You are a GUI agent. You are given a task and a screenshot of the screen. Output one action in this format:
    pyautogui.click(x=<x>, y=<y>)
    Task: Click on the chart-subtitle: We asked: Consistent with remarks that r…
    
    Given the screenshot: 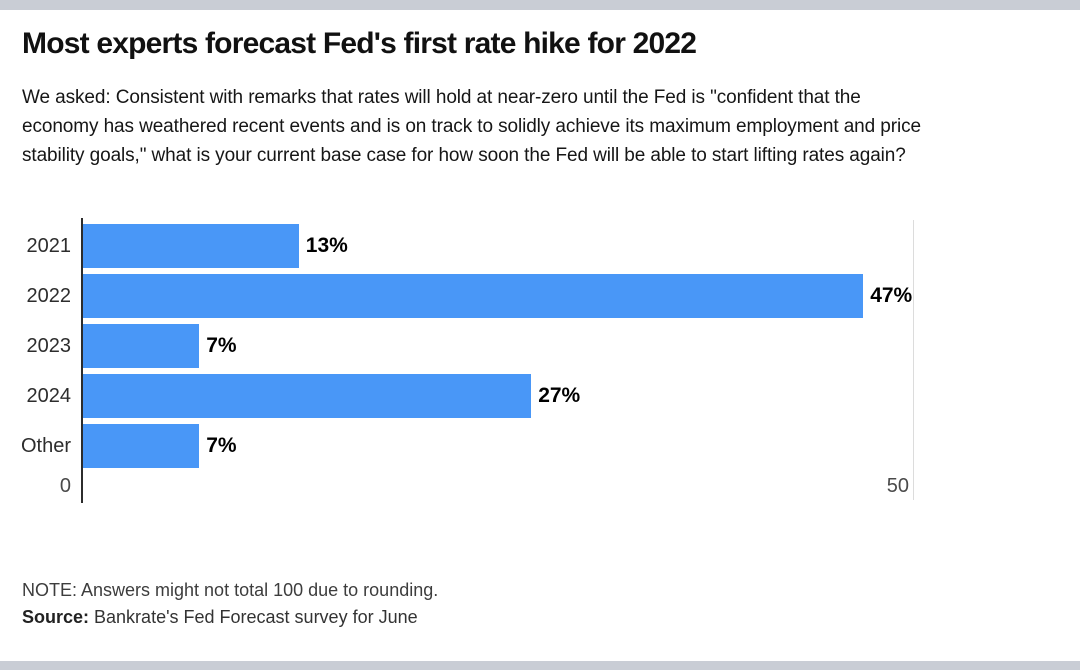 What is the action you would take?
    pyautogui.click(x=471, y=126)
    